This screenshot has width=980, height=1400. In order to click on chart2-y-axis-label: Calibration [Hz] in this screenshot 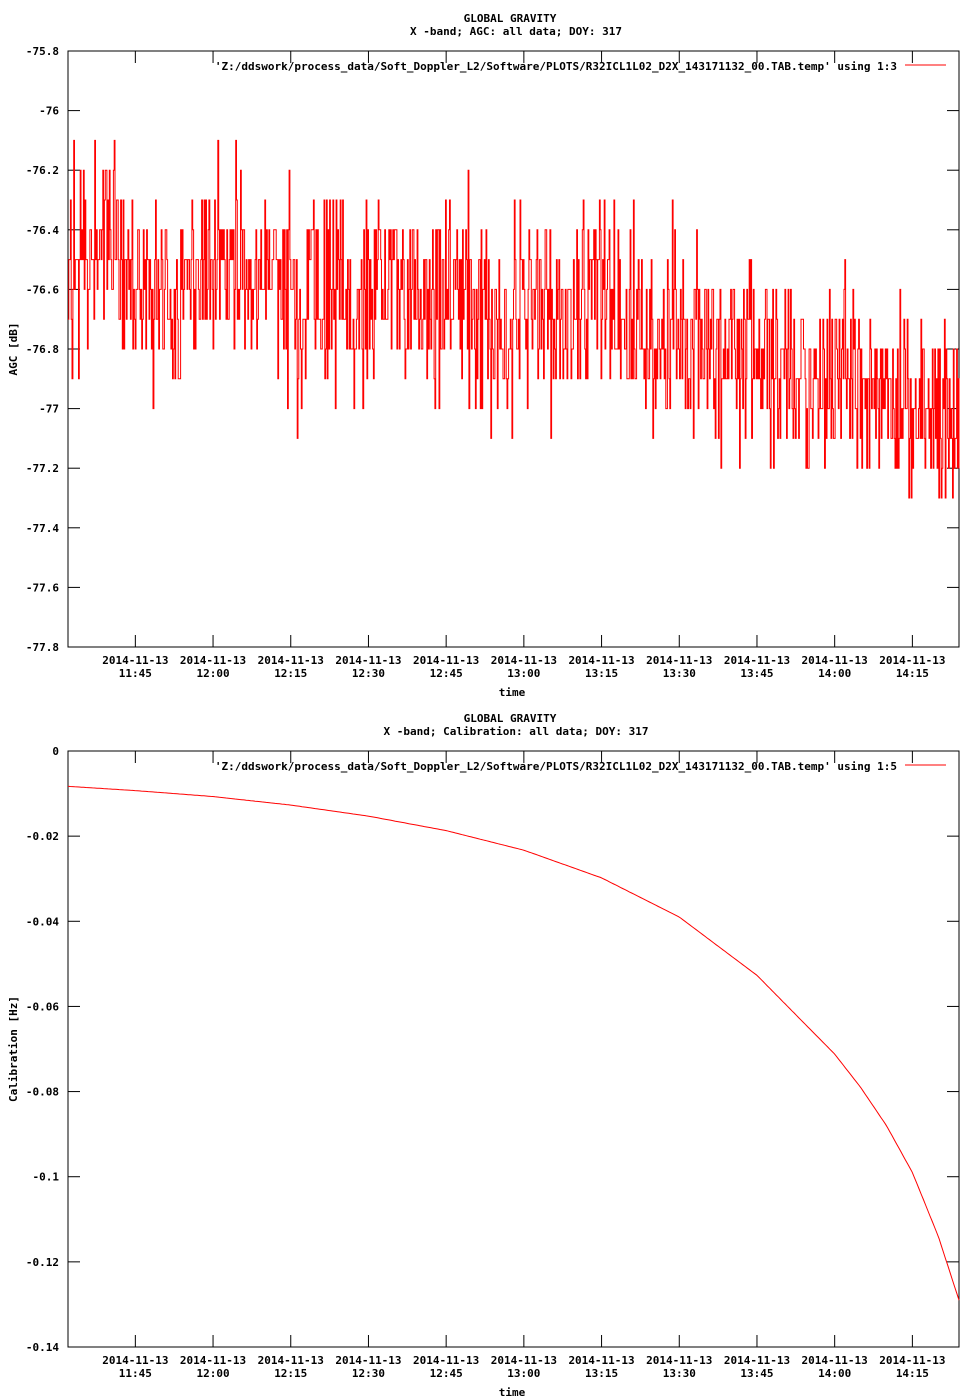, I will do `click(13, 1049)`.